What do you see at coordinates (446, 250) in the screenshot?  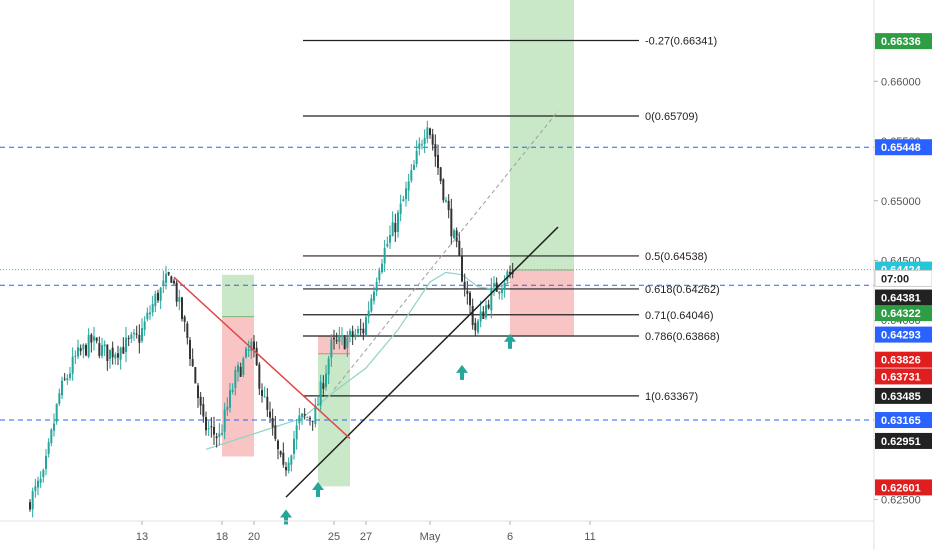 I see `trendline-diagonal` at bounding box center [446, 250].